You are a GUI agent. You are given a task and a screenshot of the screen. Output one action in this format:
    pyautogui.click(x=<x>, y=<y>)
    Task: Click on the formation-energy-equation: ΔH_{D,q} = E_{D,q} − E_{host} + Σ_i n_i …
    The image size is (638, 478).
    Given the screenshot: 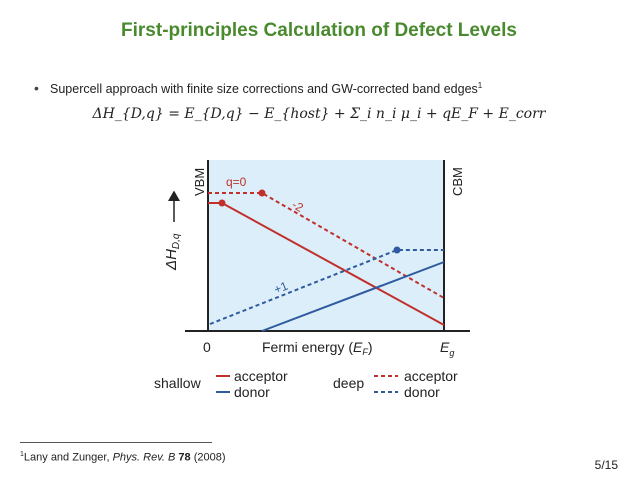 What is the action you would take?
    pyautogui.click(x=319, y=114)
    